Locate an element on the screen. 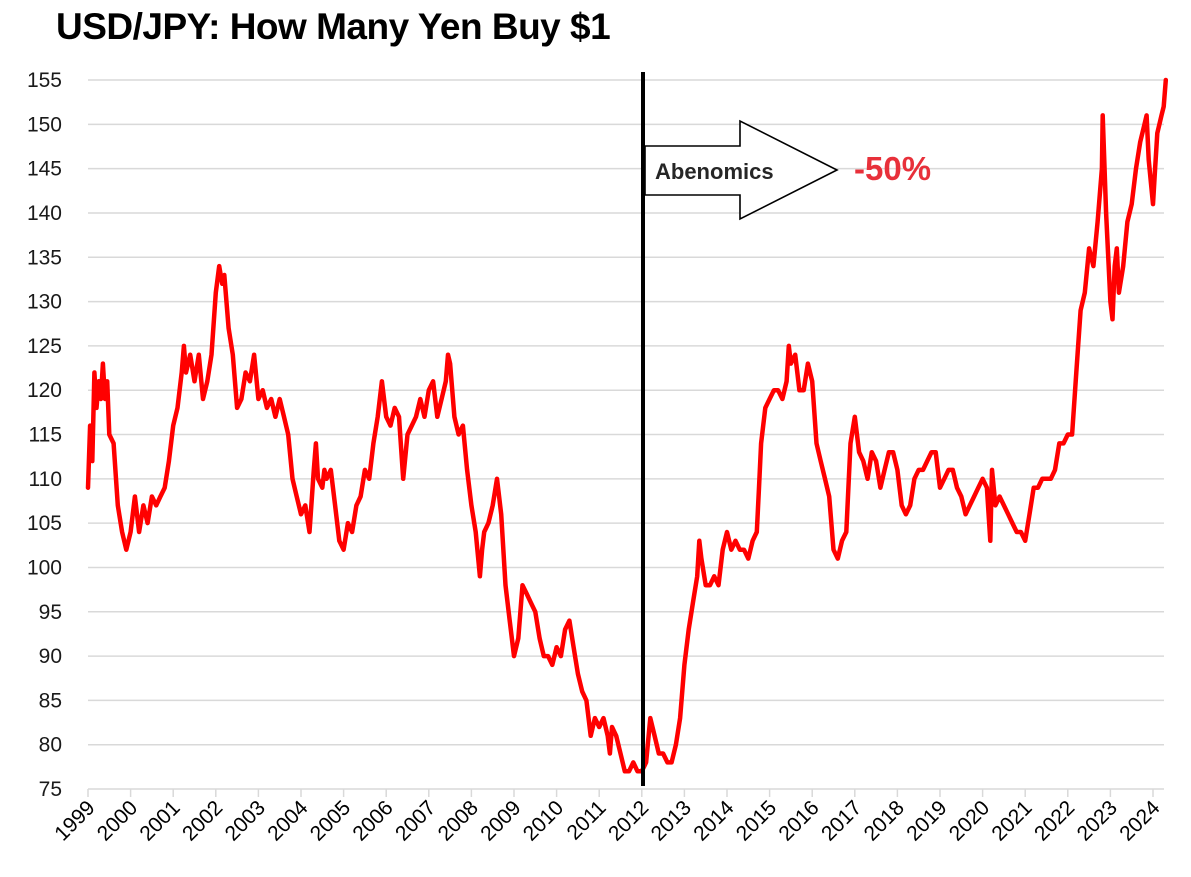  x-tick-label: 2009 is located at coordinates (500, 820).